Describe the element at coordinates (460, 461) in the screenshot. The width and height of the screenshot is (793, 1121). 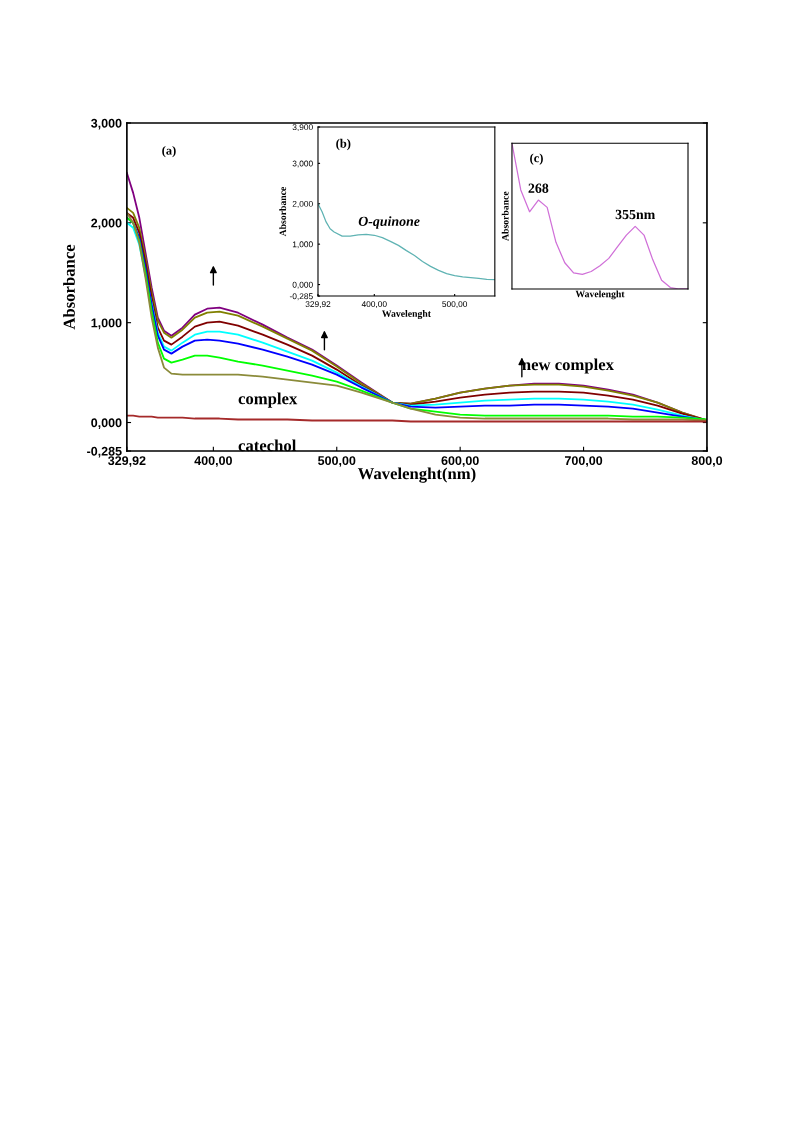
I see `x-tick-label: 600,00` at that location.